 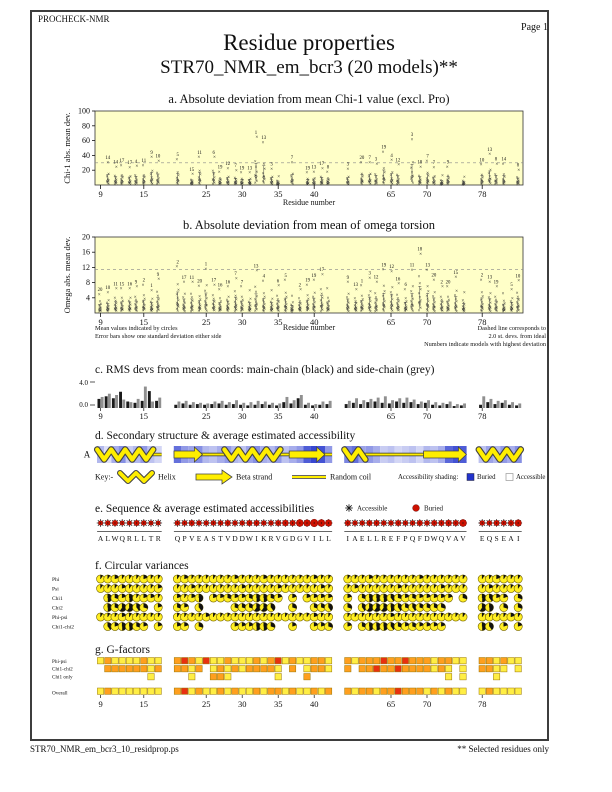 What do you see at coordinates (185, 538) in the screenshot?
I see `svg-text: P` at bounding box center [185, 538].